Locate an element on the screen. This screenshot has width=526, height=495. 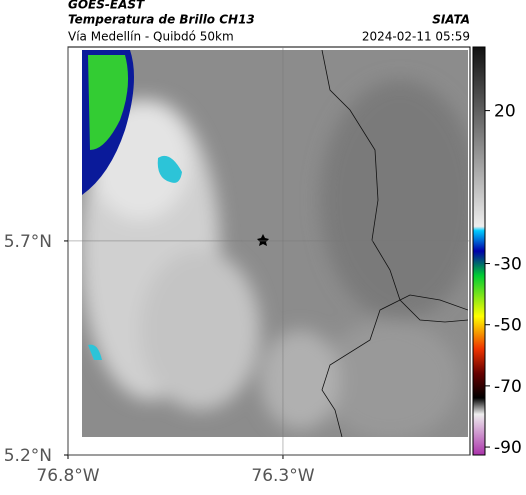
colorbar-label: -90 is located at coordinates (508, 448).